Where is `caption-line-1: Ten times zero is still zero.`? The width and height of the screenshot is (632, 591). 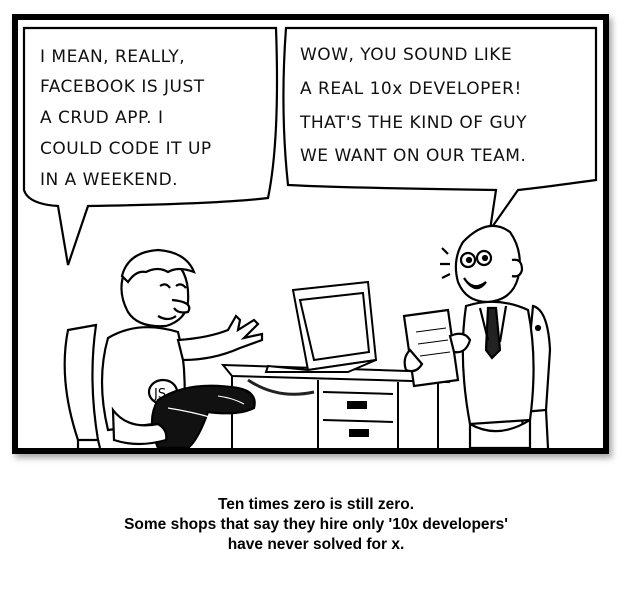
caption-line-1: Ten times zero is still zero. is located at coordinates (316, 504).